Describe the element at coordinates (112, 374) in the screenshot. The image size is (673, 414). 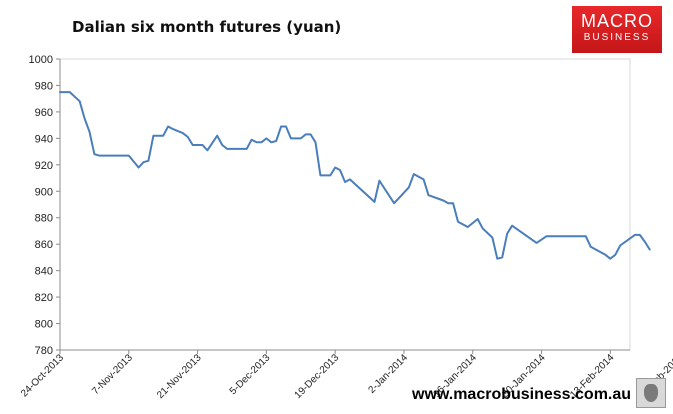
I see `x-tick-label: 7-Nov-2013` at that location.